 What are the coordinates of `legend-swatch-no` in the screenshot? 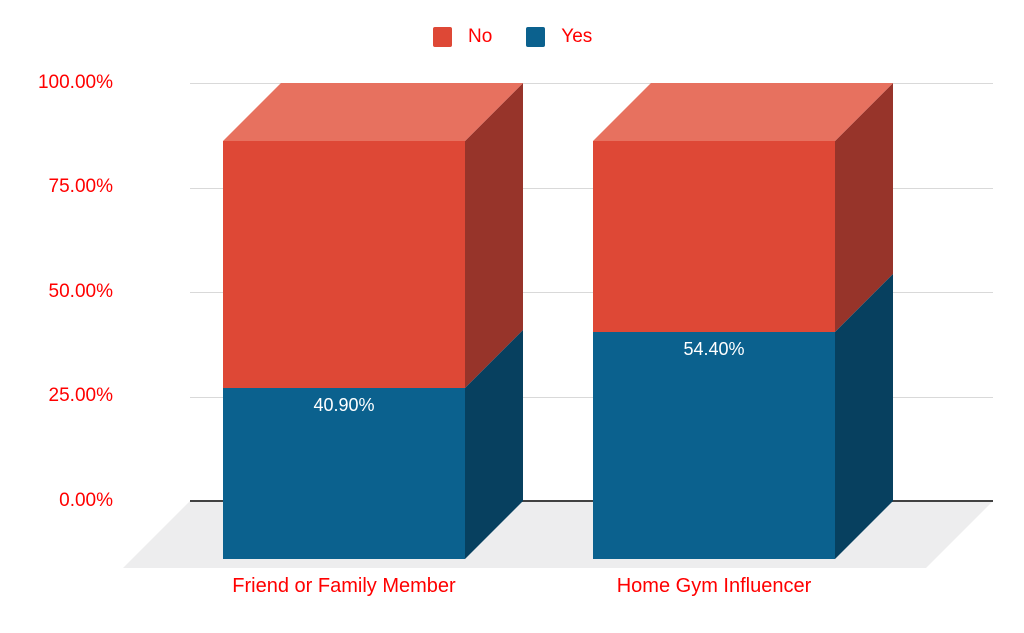 It's located at (442, 37).